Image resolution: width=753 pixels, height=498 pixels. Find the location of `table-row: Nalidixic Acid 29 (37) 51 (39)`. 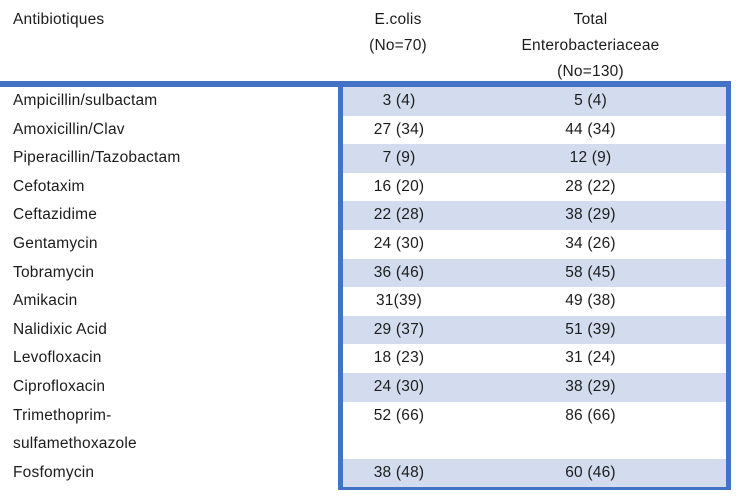

table-row: Nalidixic Acid 29 (37) 51 (39) is located at coordinates (365, 330).